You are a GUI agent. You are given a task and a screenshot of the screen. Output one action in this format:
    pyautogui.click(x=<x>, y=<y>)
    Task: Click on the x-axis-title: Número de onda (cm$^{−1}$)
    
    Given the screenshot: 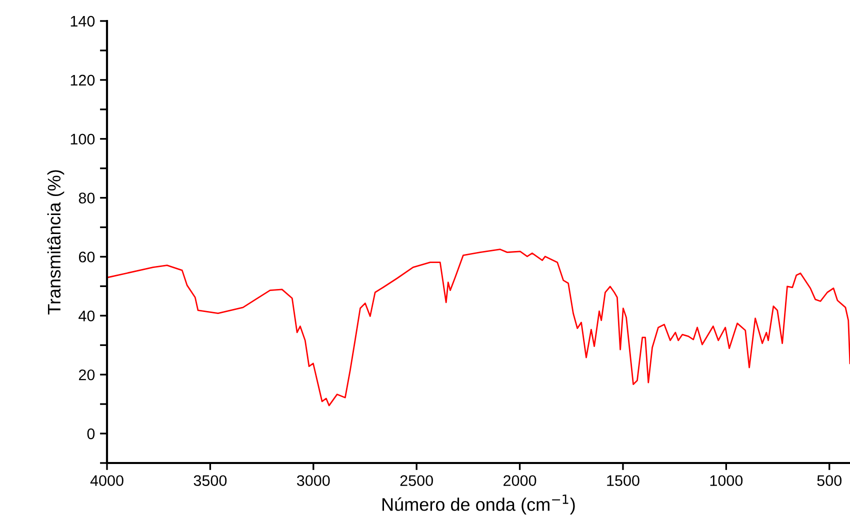 What is the action you would take?
    pyautogui.click(x=478, y=504)
    